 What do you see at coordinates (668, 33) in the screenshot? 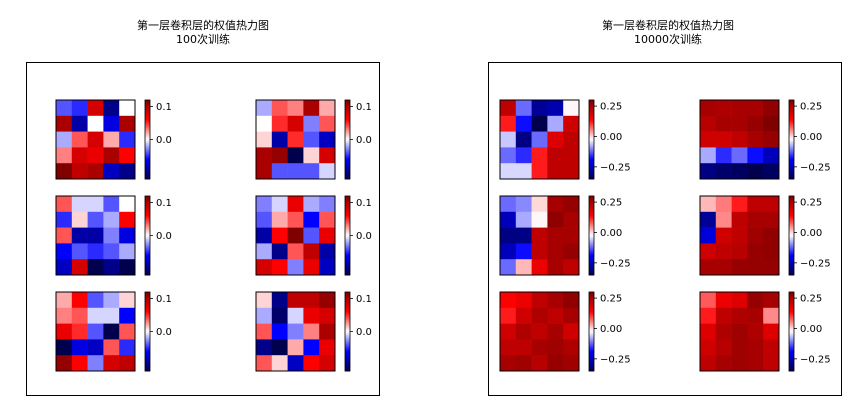
I see `panel-2-title: 第一层卷积层的权值热力图 10000次训练` at bounding box center [668, 33].